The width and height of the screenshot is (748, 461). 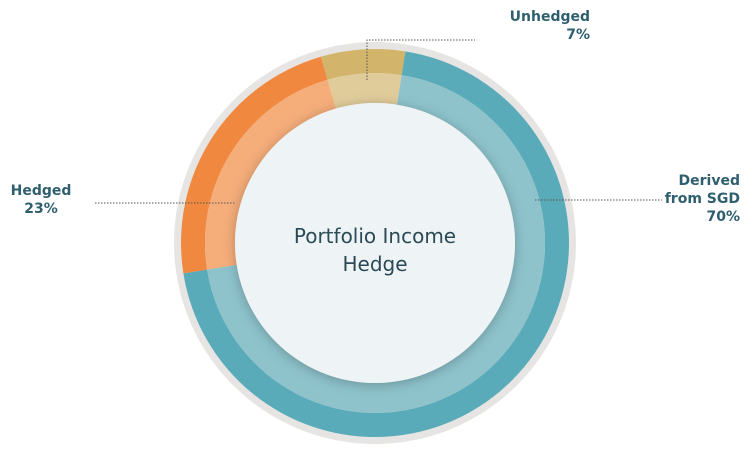 What do you see at coordinates (530, 26) in the screenshot?
I see `label: Unhedged 7%` at bounding box center [530, 26].